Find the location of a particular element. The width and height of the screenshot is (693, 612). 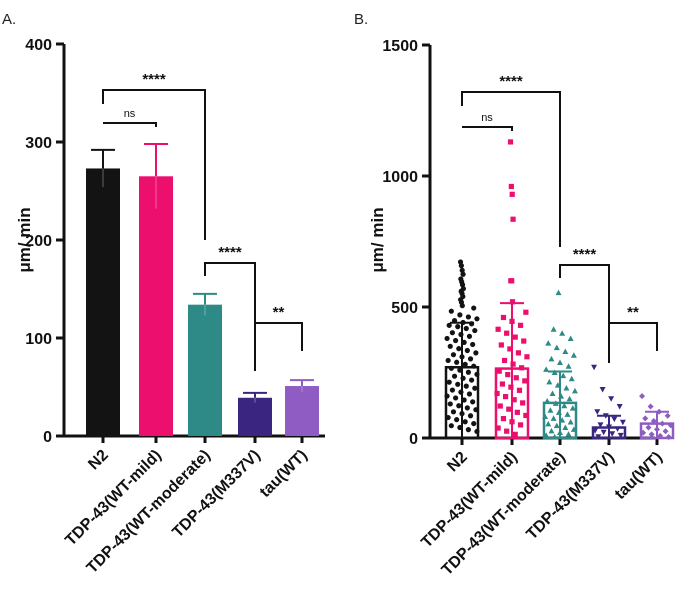

y-axis-label: μm/ min is located at coordinates (24, 239).